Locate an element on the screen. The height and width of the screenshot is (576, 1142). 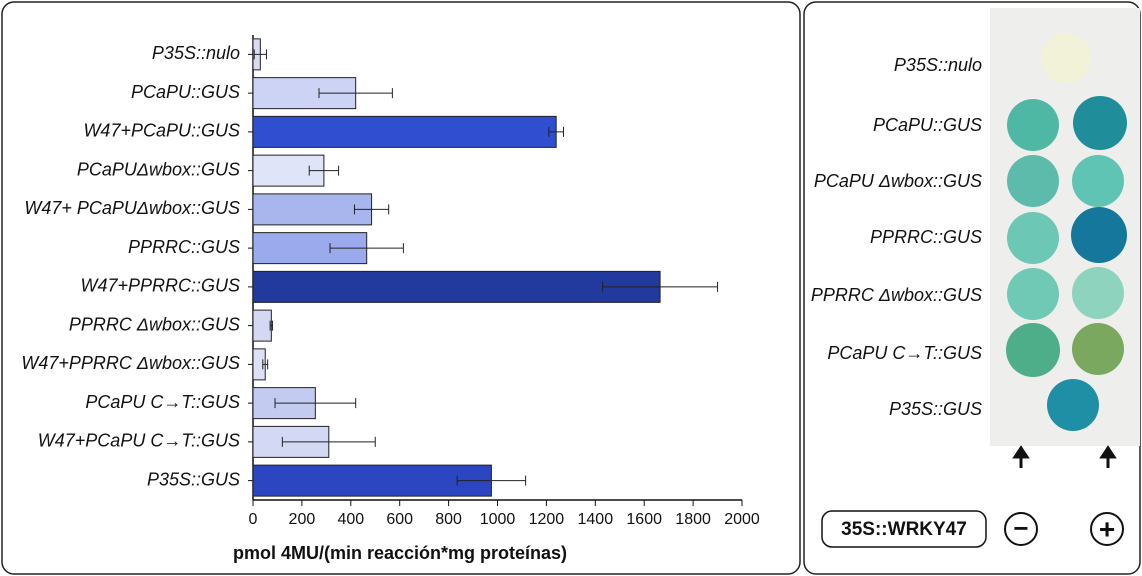
spot-label: PCaPU Δwbox::GUS is located at coordinates (898, 181).